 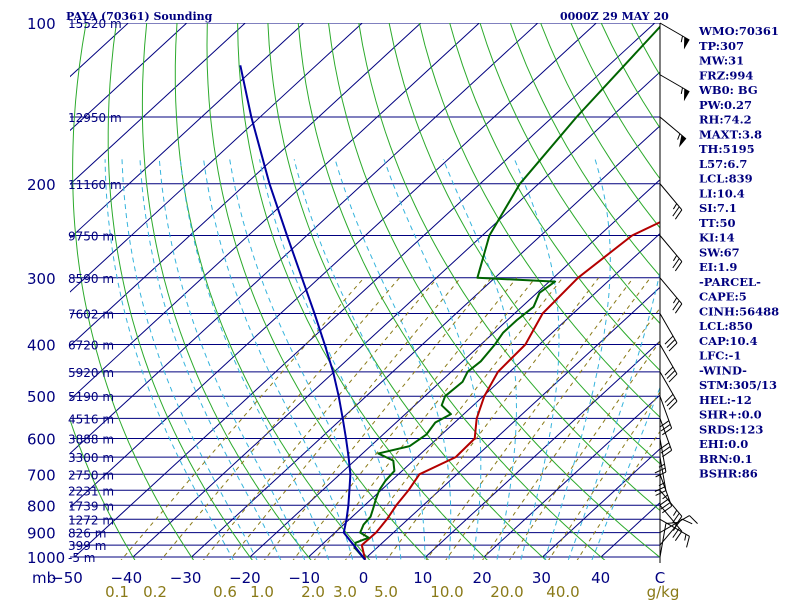 I want to click on pressure-tick-label: 900, so click(x=41, y=534).